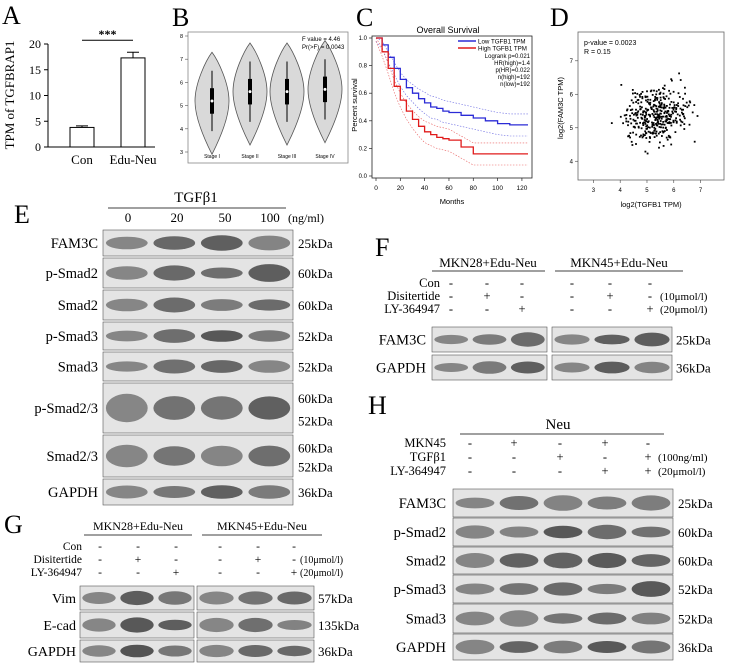 This screenshot has height=664, width=735. Describe the element at coordinates (621, 191) in the screenshot. I see `d-xtick-label: 4` at that location.